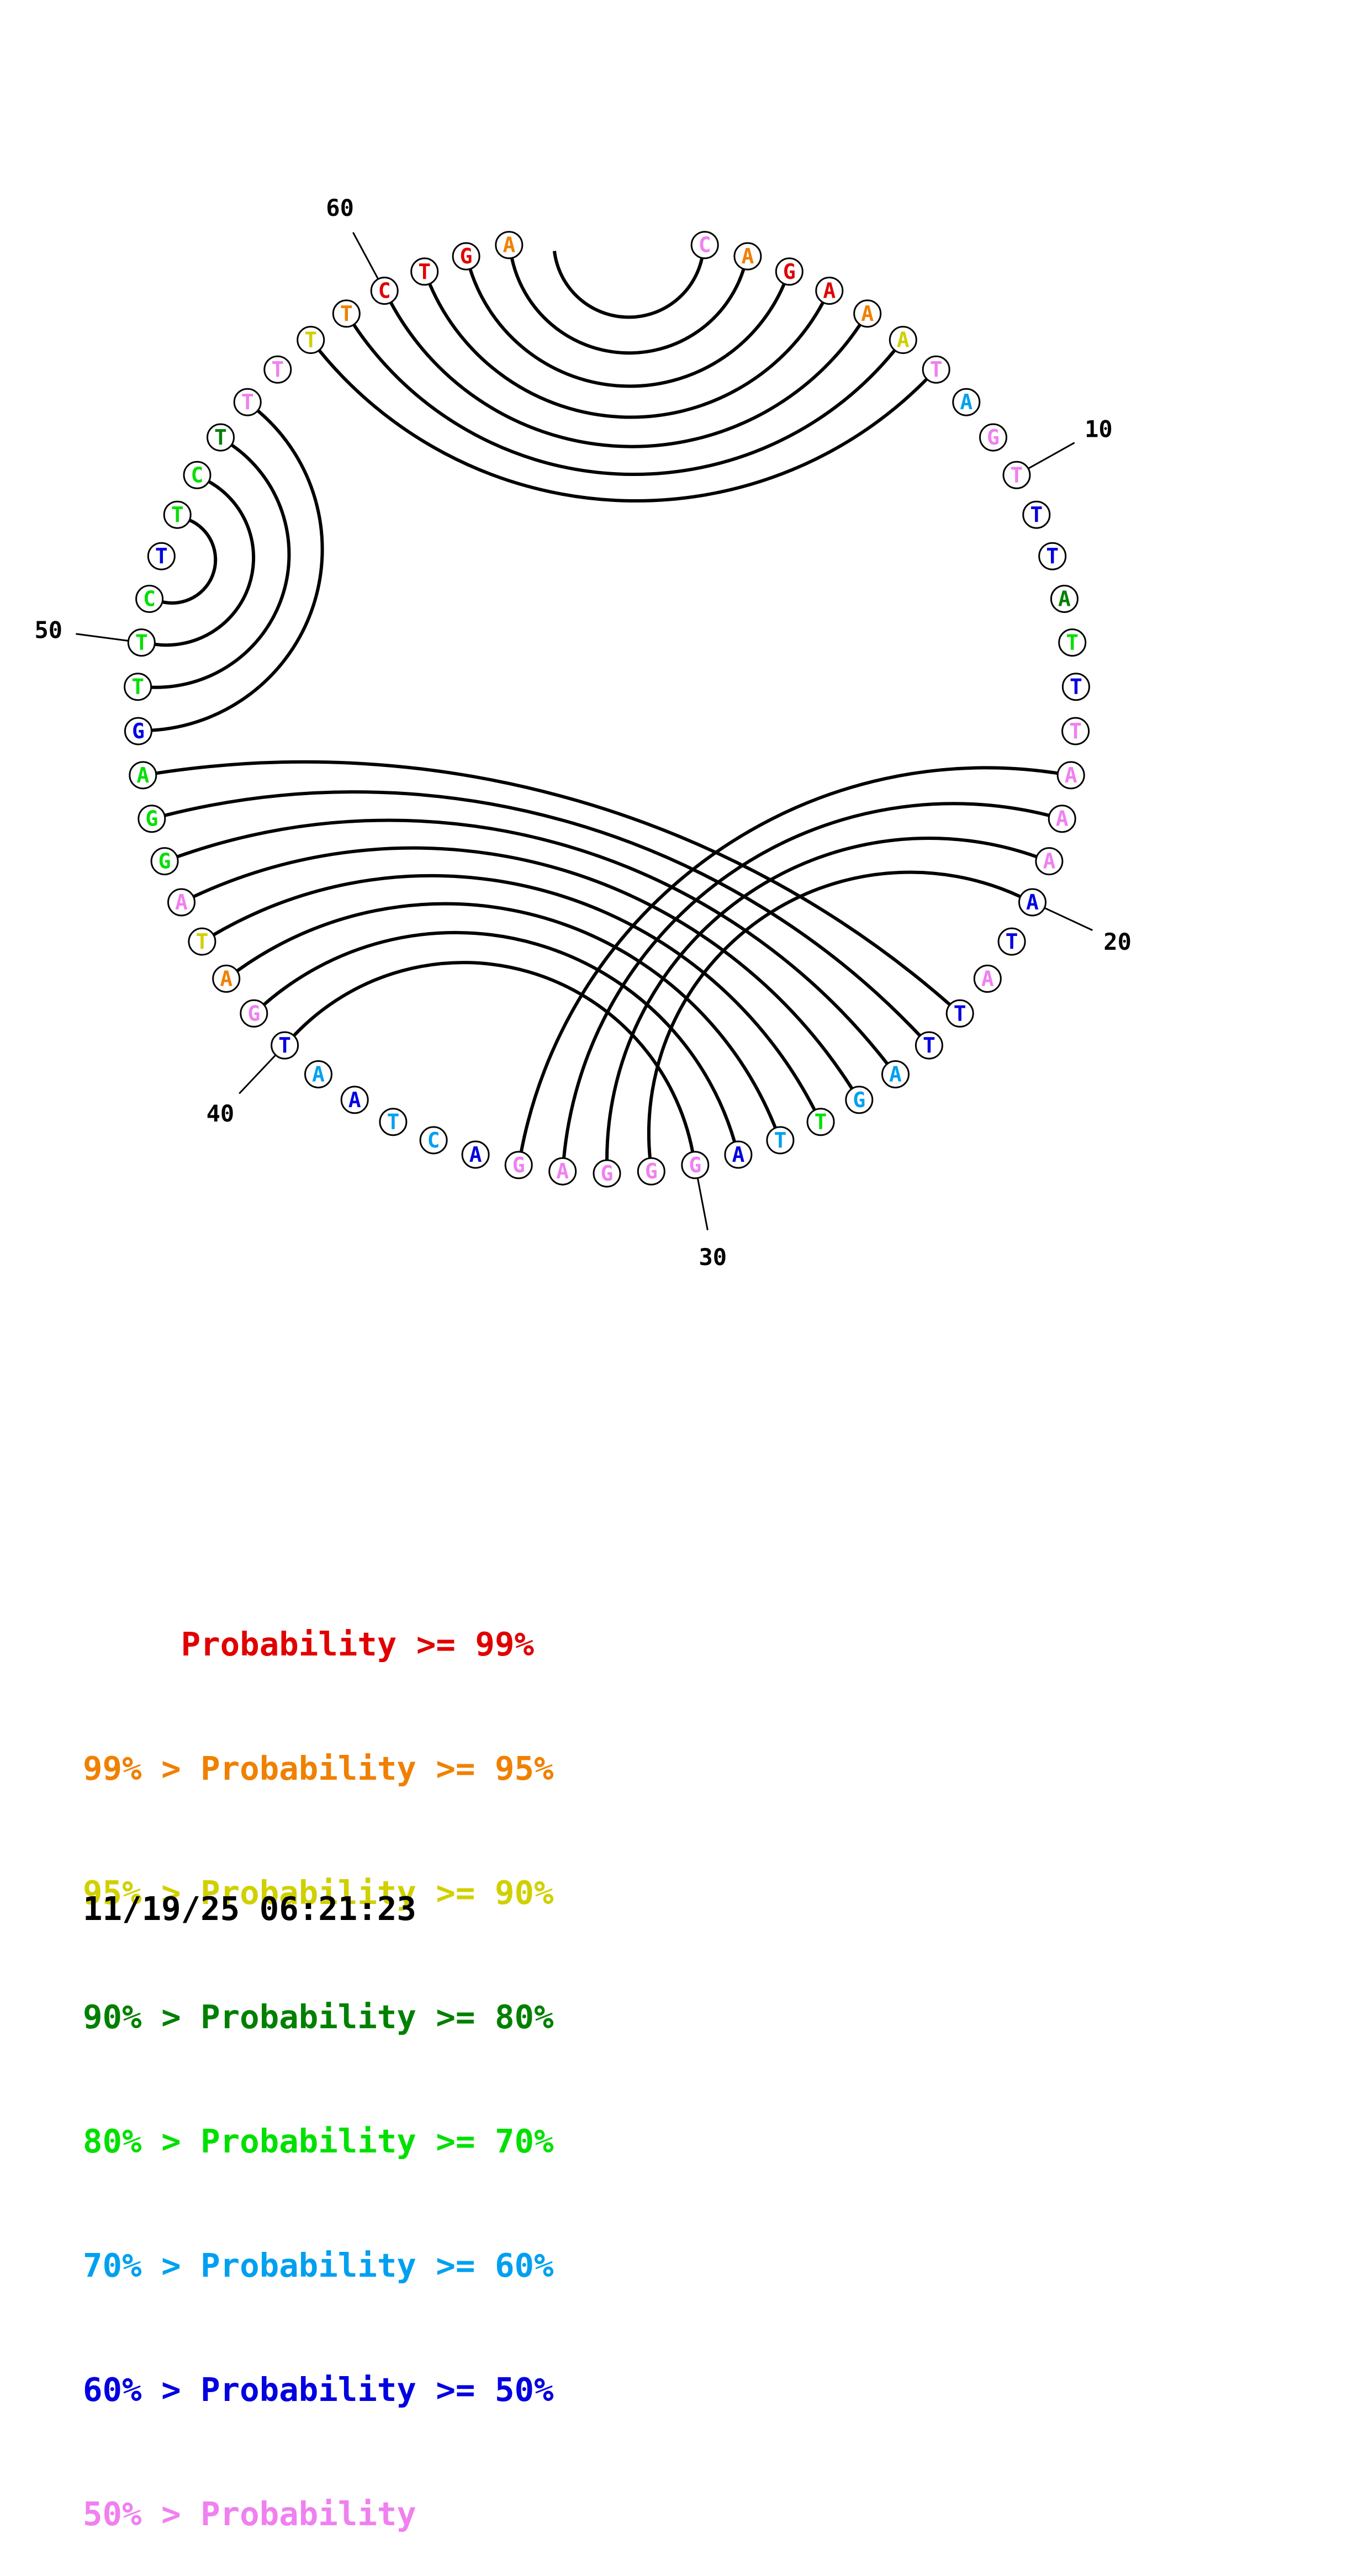  What do you see at coordinates (318, 2017) in the screenshot?
I see `legend-tier-80: 90% > Probability >= 80%` at bounding box center [318, 2017].